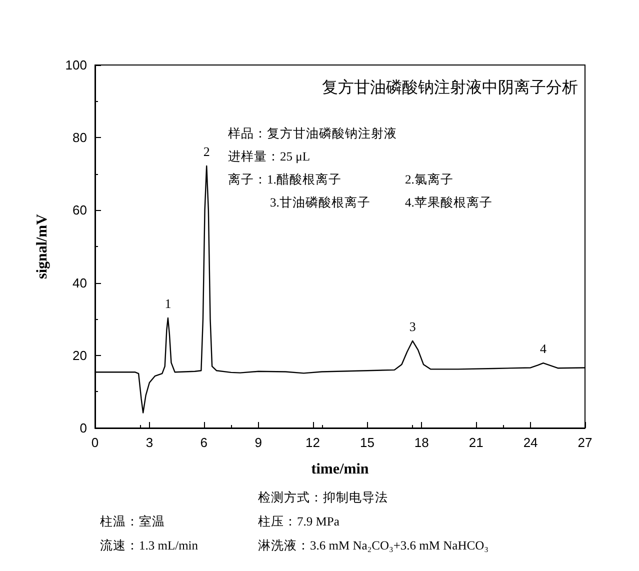  Describe the element at coordinates (429, 179) in the screenshot. I see `annotation: 2.氯离子` at that location.